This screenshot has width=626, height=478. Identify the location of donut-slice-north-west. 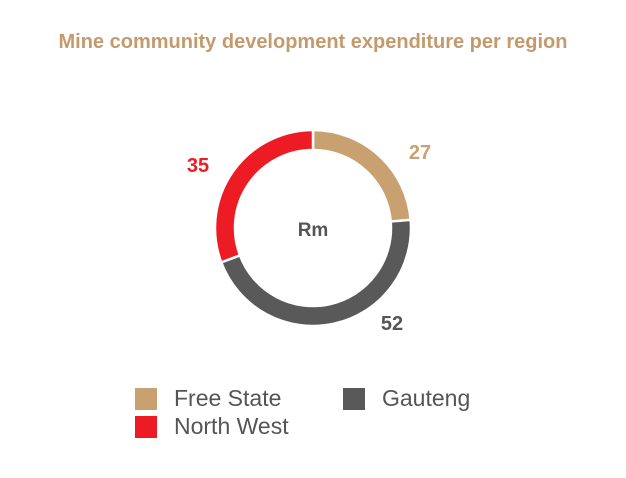
(264, 196).